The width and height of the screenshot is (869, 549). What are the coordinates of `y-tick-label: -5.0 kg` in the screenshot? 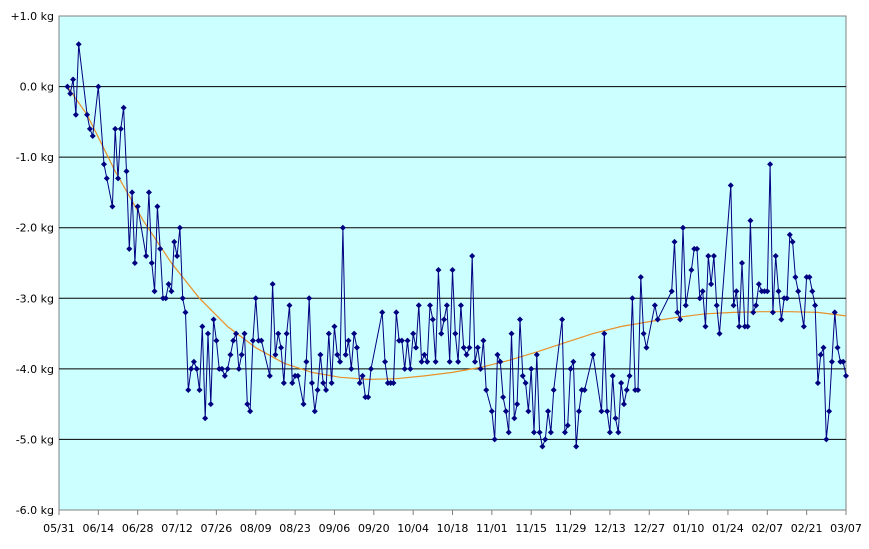 It's located at (35, 439).